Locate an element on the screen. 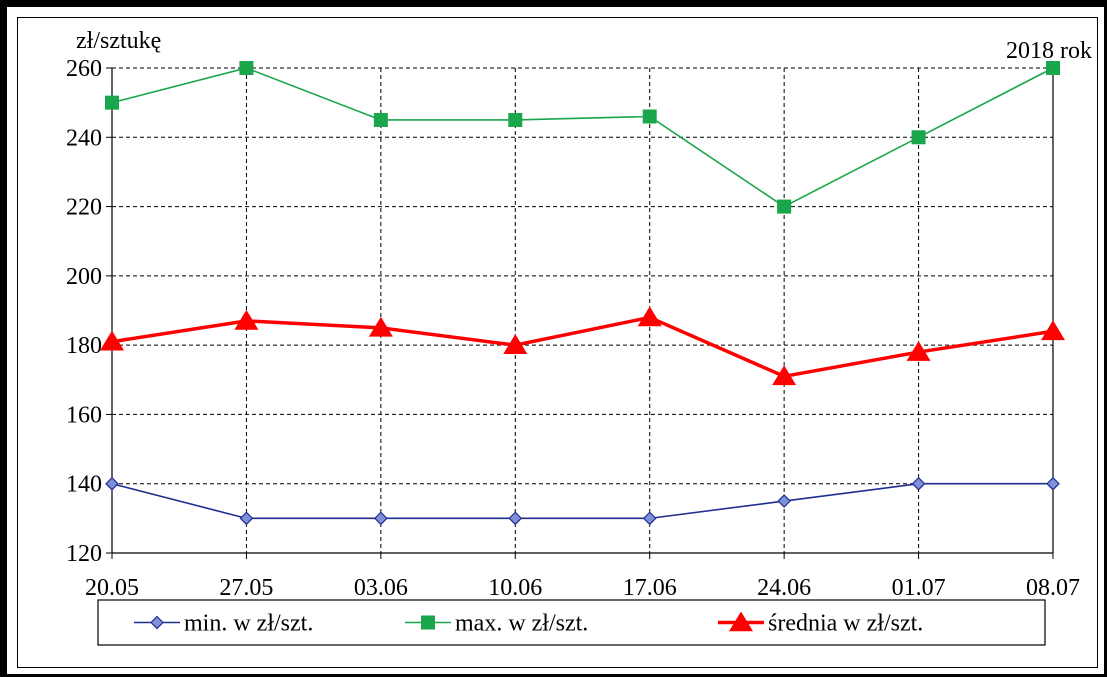 This screenshot has height=677, width=1107. y-tick-label: 240 is located at coordinates (84, 138).